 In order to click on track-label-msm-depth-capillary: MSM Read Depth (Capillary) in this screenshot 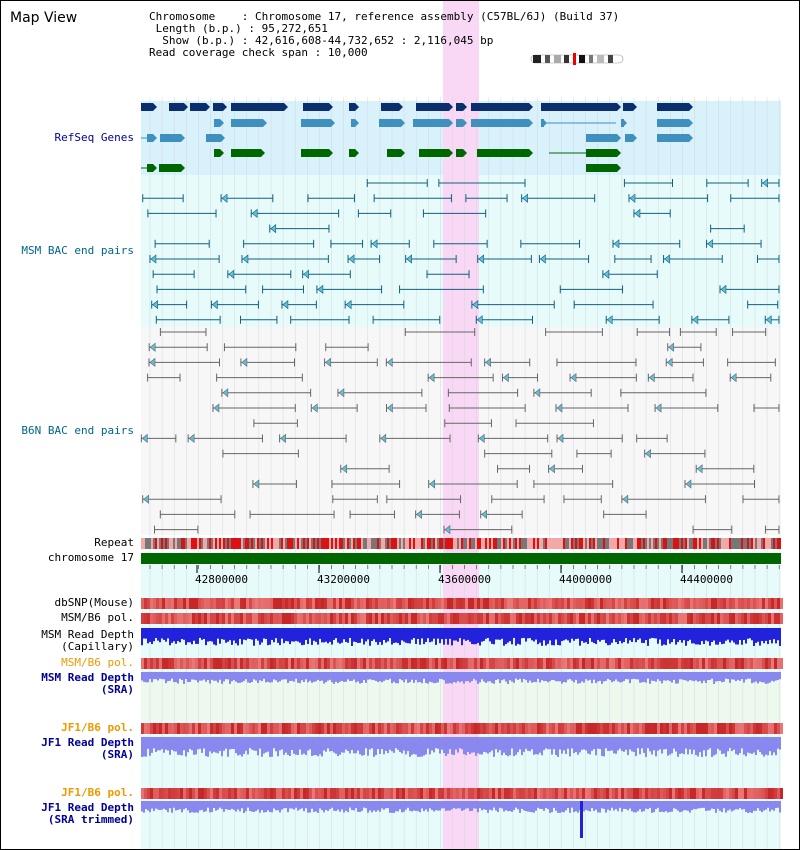, I will do `click(87, 641)`.